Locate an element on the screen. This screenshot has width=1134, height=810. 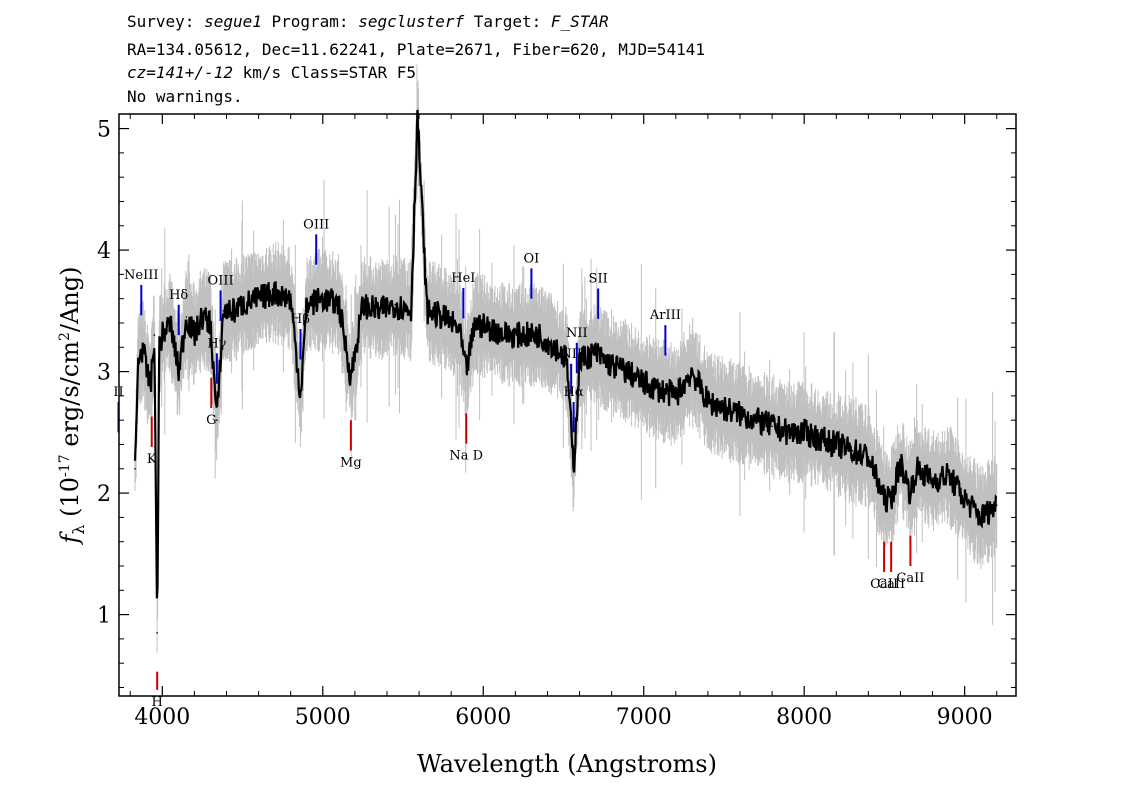
x-tick-label: 4000 is located at coordinates (162, 717).